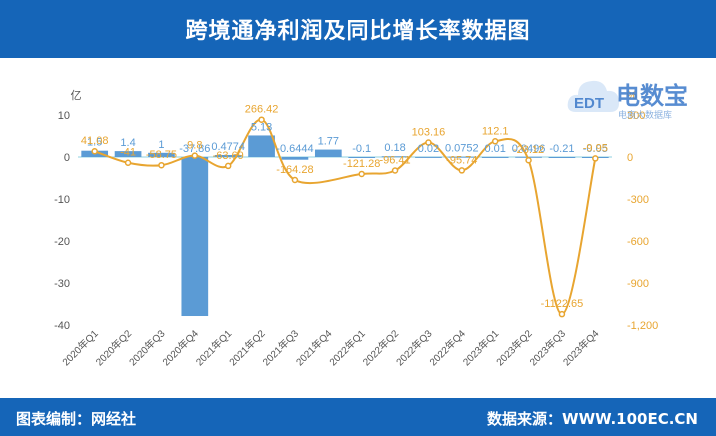 This screenshot has height=436, width=716. Describe the element at coordinates (62, 284) in the screenshot. I see `left-tick-label: -30` at that location.